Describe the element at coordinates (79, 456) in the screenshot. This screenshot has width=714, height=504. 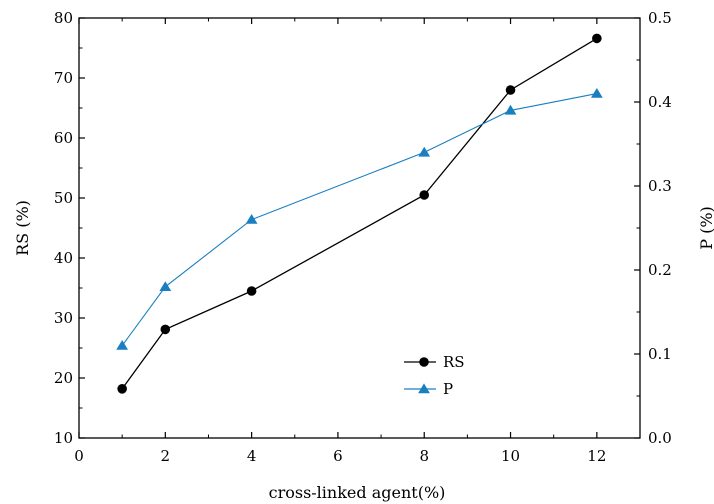
I see `x-tick-label: 0` at that location.